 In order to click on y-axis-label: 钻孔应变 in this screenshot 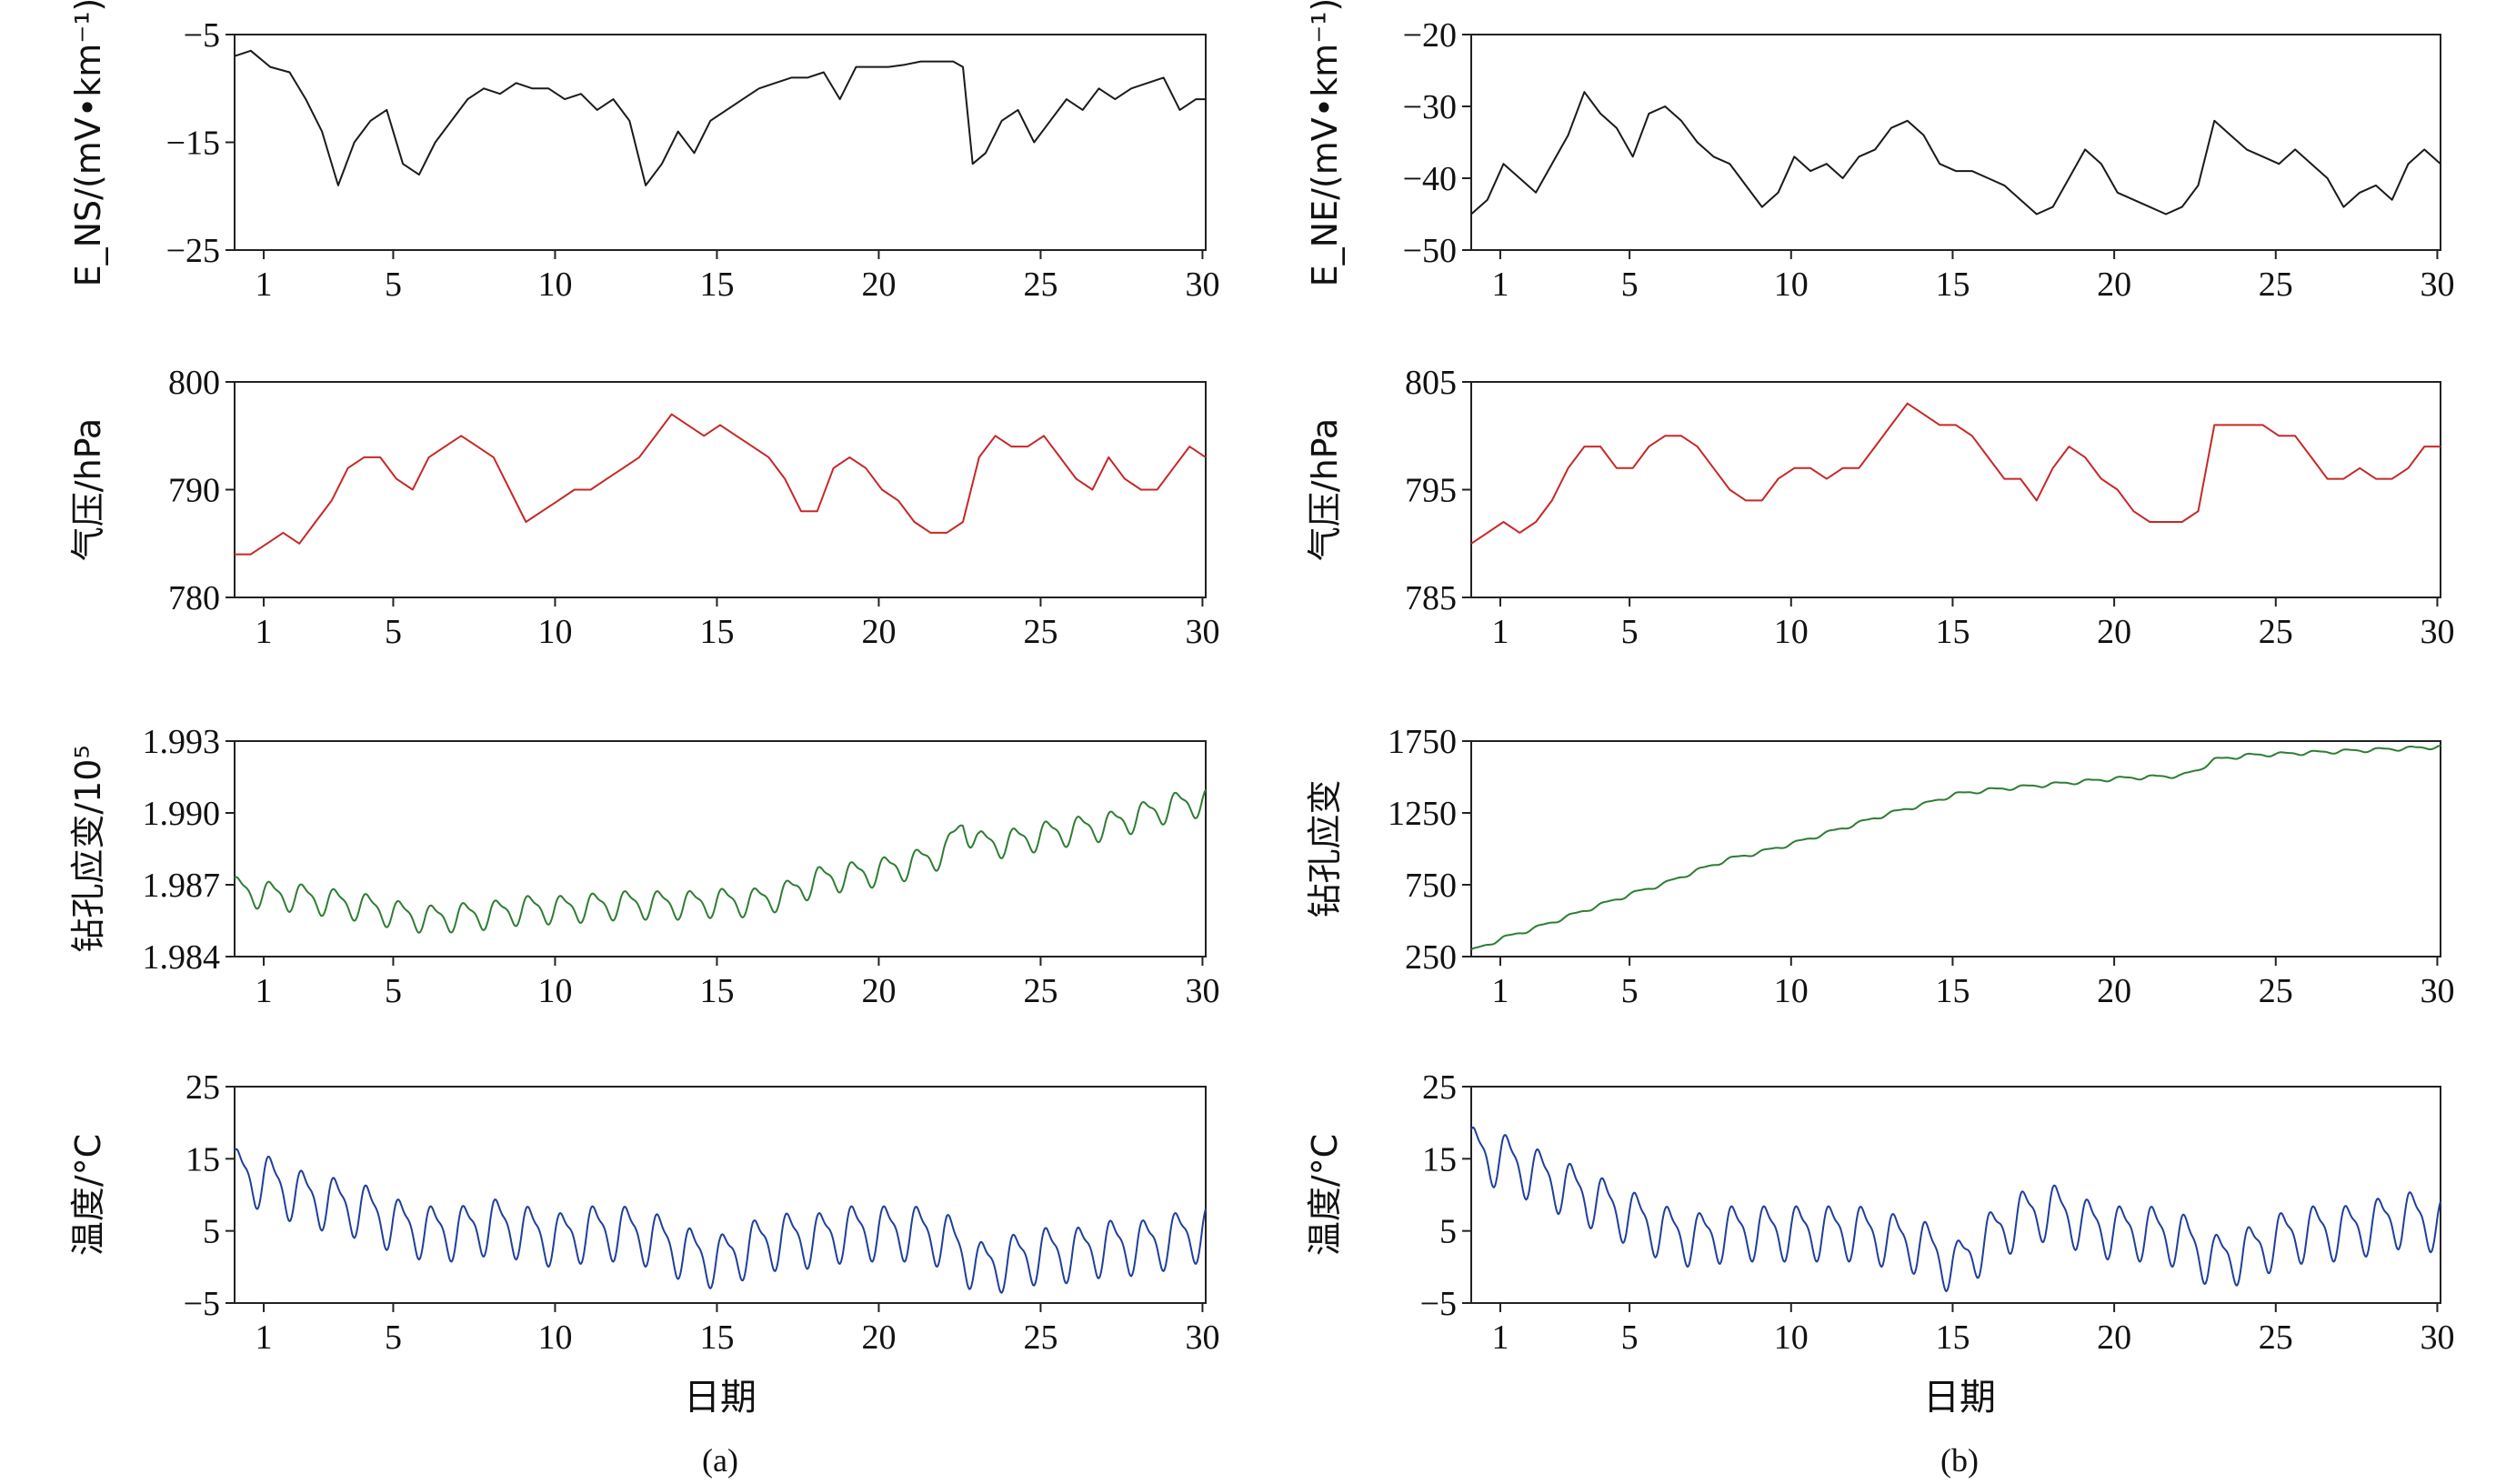, I will do `click(1325, 848)`.